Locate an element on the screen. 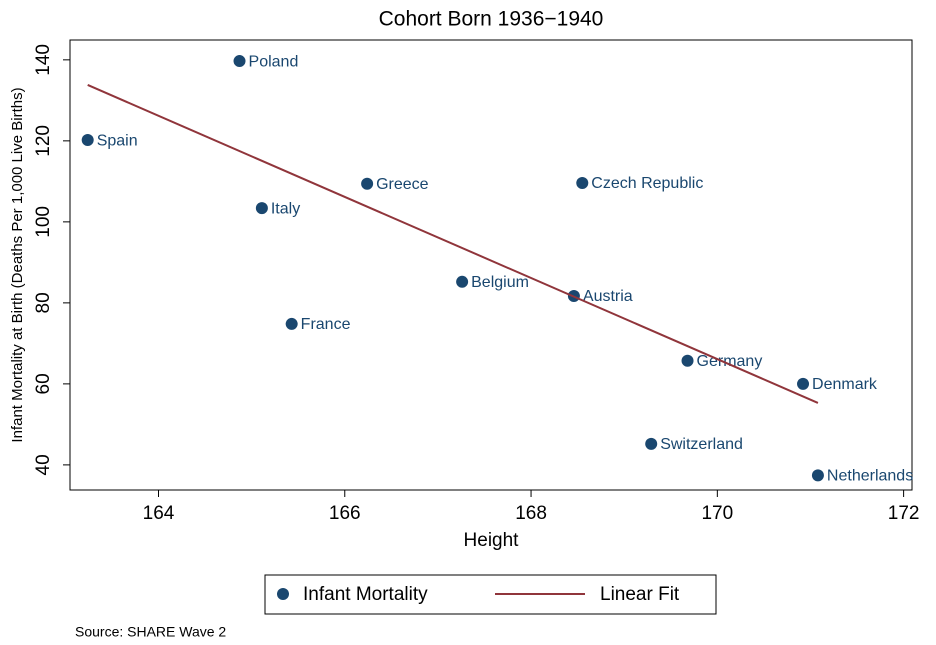 The height and width of the screenshot is (645, 936). x-tick-label: 164 is located at coordinates (159, 513).